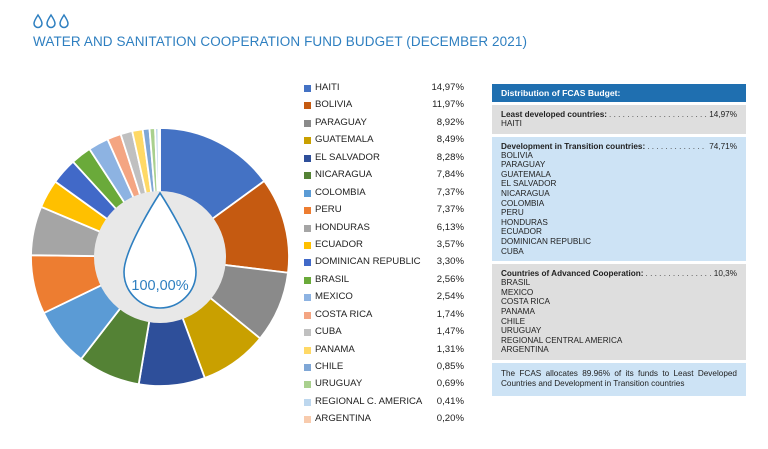 Image resolution: width=768 pixels, height=449 pixels. What do you see at coordinates (384, 141) in the screenshot?
I see `legend-item: GUATEMALA 8,49%` at bounding box center [384, 141].